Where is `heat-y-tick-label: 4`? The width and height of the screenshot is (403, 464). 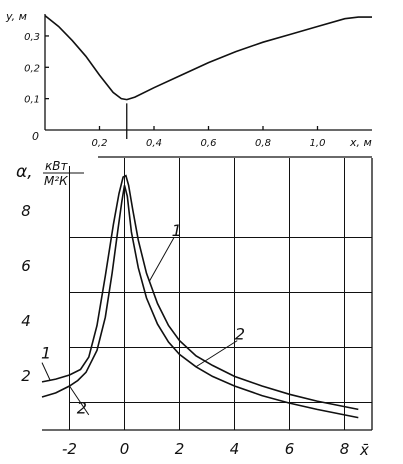 heat-y-tick-label: 4 is located at coordinates (26, 321).